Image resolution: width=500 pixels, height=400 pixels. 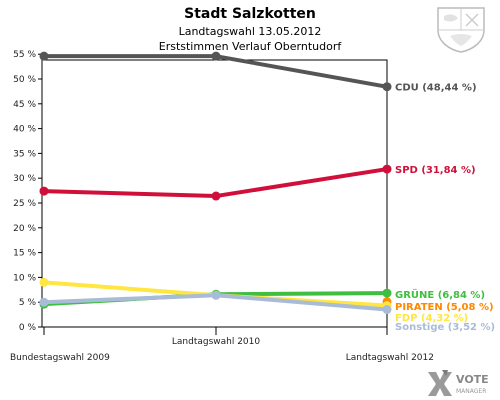 I want to click on chart-subtitle-2: Erststimmen Verlauf Oberntudorf, so click(x=250, y=46).